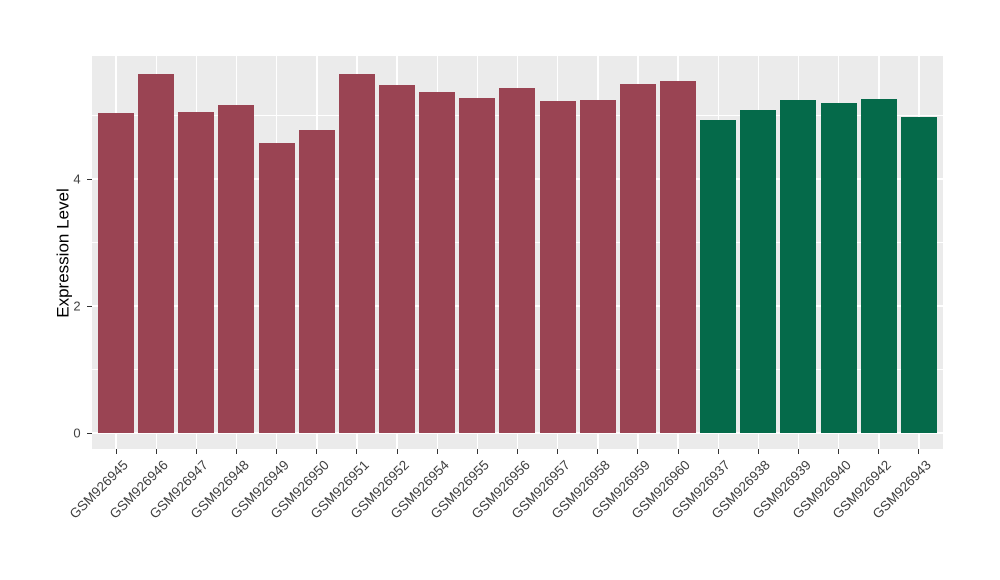 The image size is (1000, 580). I want to click on bar-GSM926946, so click(156, 253).